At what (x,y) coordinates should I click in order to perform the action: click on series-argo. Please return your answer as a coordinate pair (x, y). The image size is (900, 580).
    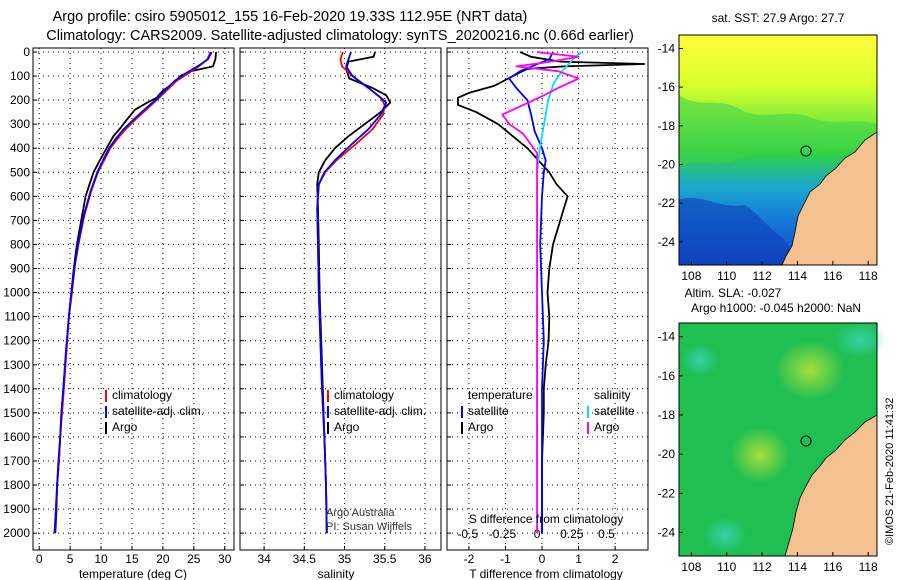
    Looking at the image, I should click on (354, 292).